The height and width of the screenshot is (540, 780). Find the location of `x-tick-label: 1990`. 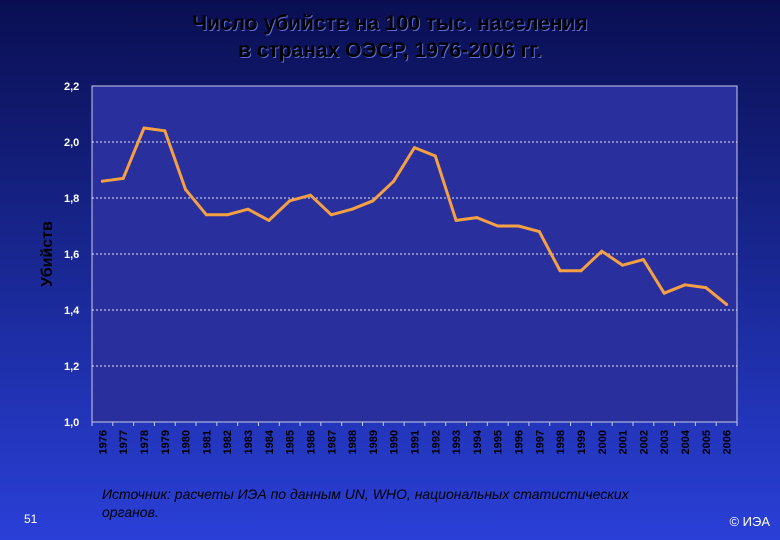

x-tick-label: 1990 is located at coordinates (395, 442).